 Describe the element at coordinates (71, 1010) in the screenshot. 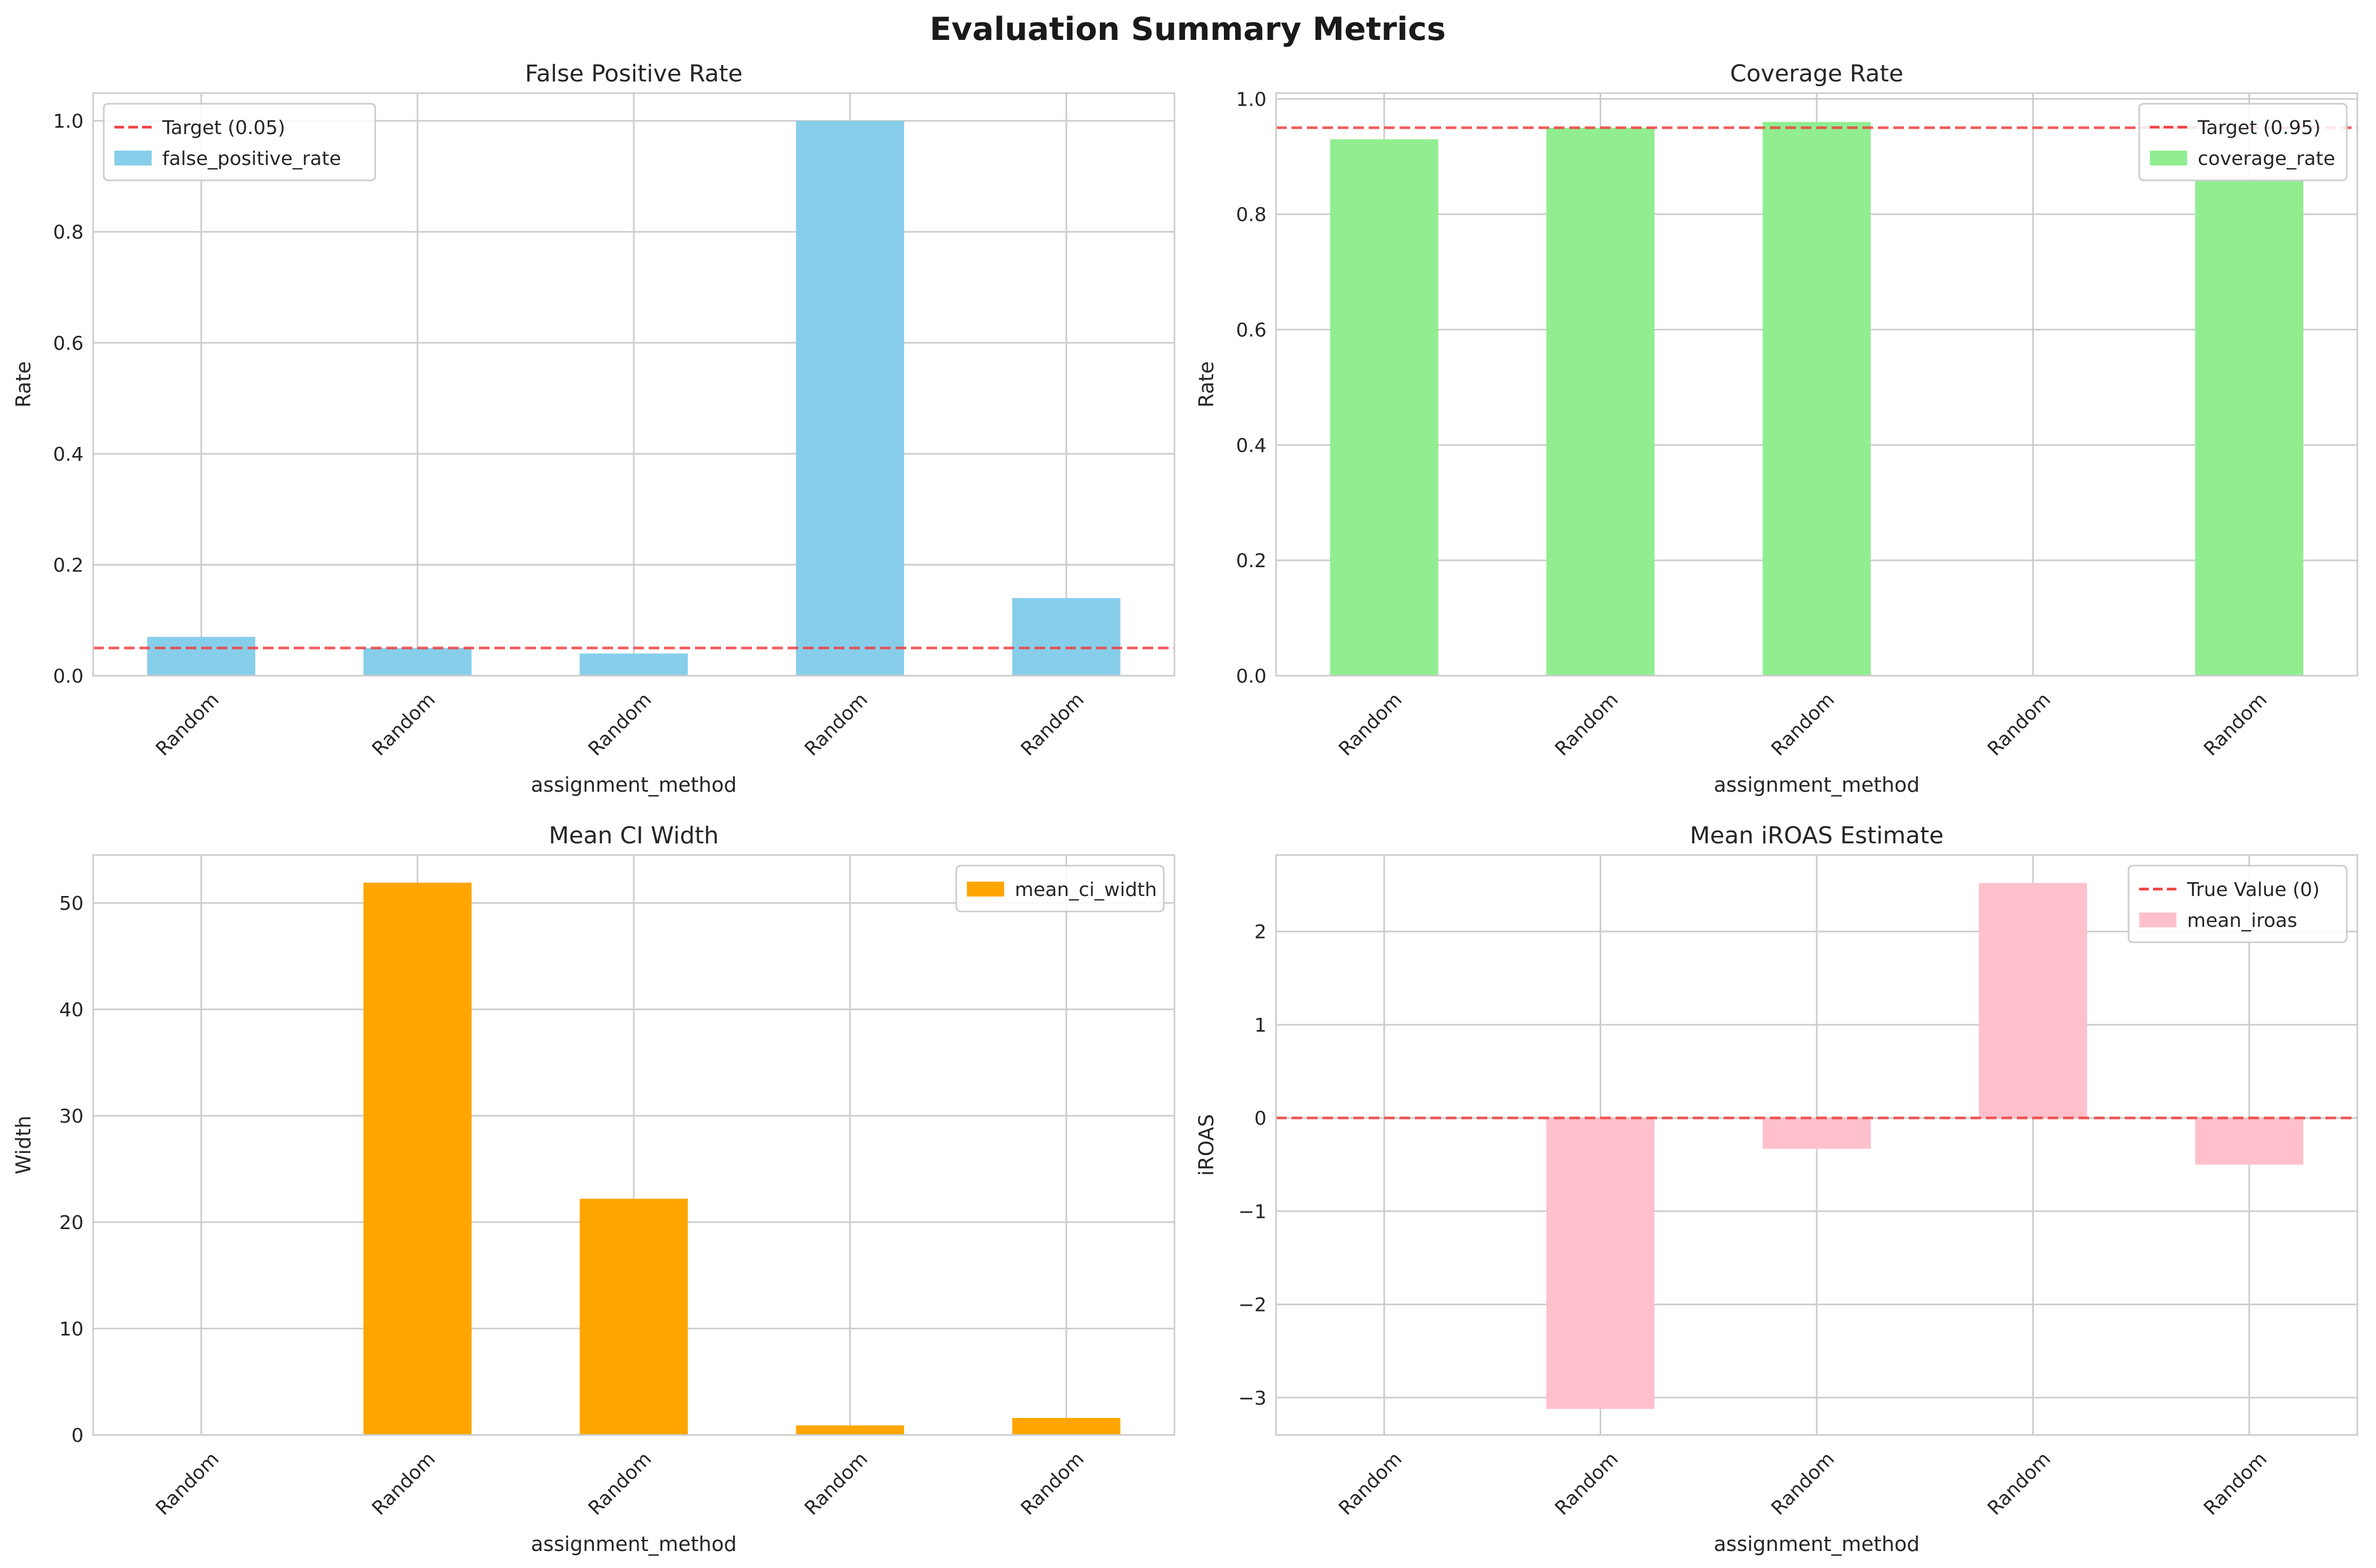

I see `y-tick-label: 40` at that location.